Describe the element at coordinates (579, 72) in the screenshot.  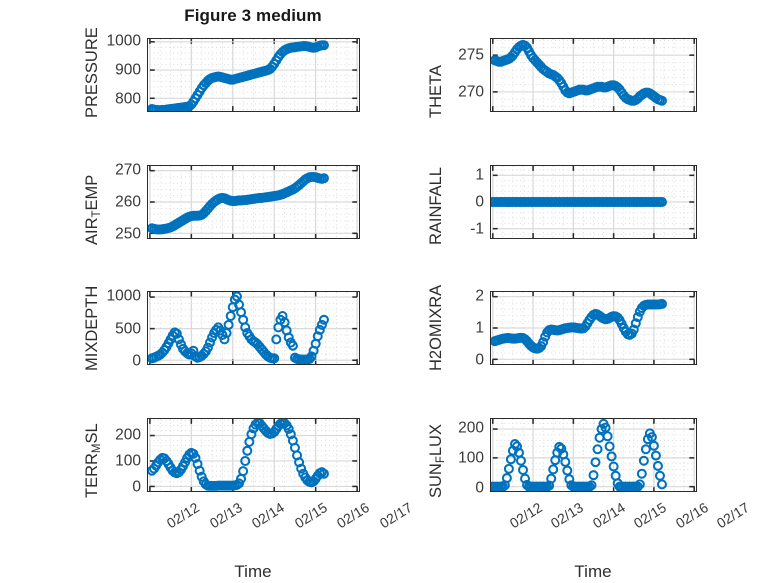
I see `data-series-theta` at that location.